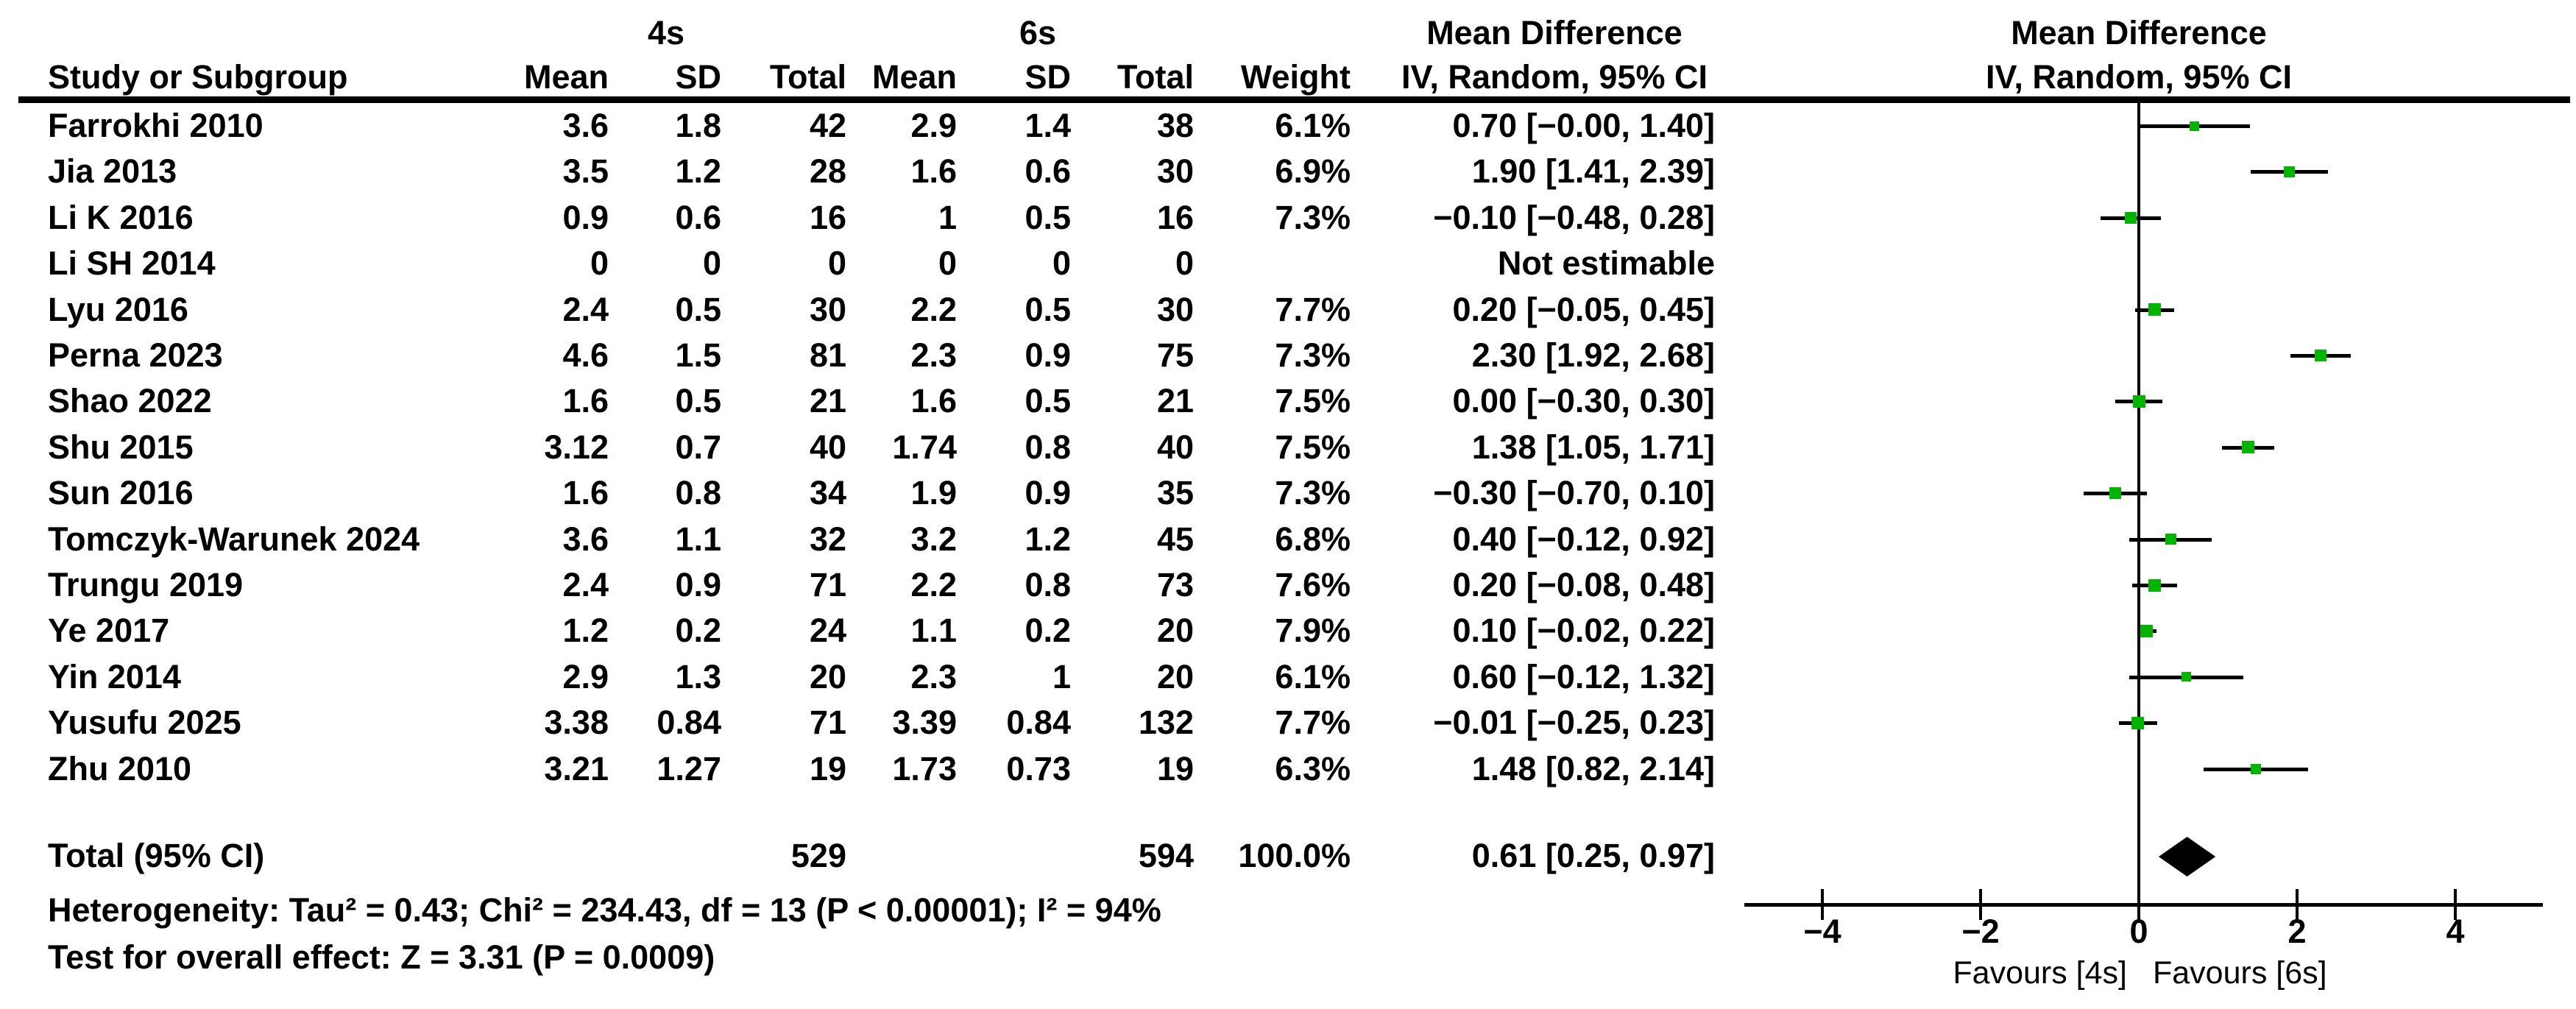 This screenshot has height=1009, width=2576. Describe the element at coordinates (115, 676) in the screenshot. I see `study-name: Yin 2014` at that location.